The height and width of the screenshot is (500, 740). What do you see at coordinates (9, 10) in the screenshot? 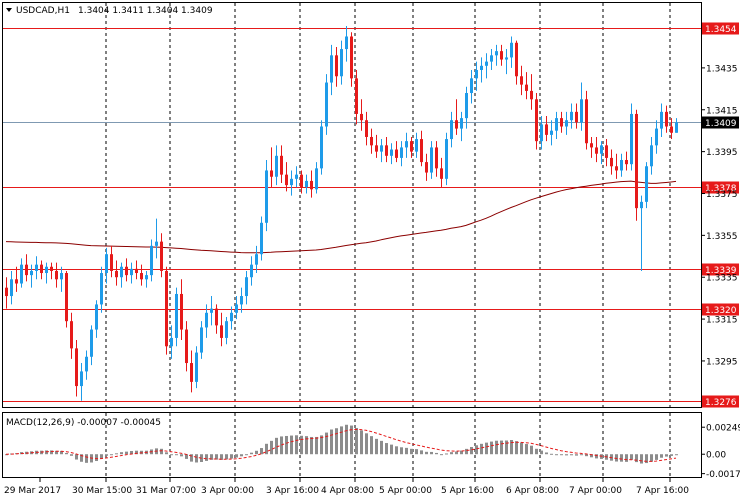
I see `dropdown-triangle-icon` at bounding box center [9, 10].